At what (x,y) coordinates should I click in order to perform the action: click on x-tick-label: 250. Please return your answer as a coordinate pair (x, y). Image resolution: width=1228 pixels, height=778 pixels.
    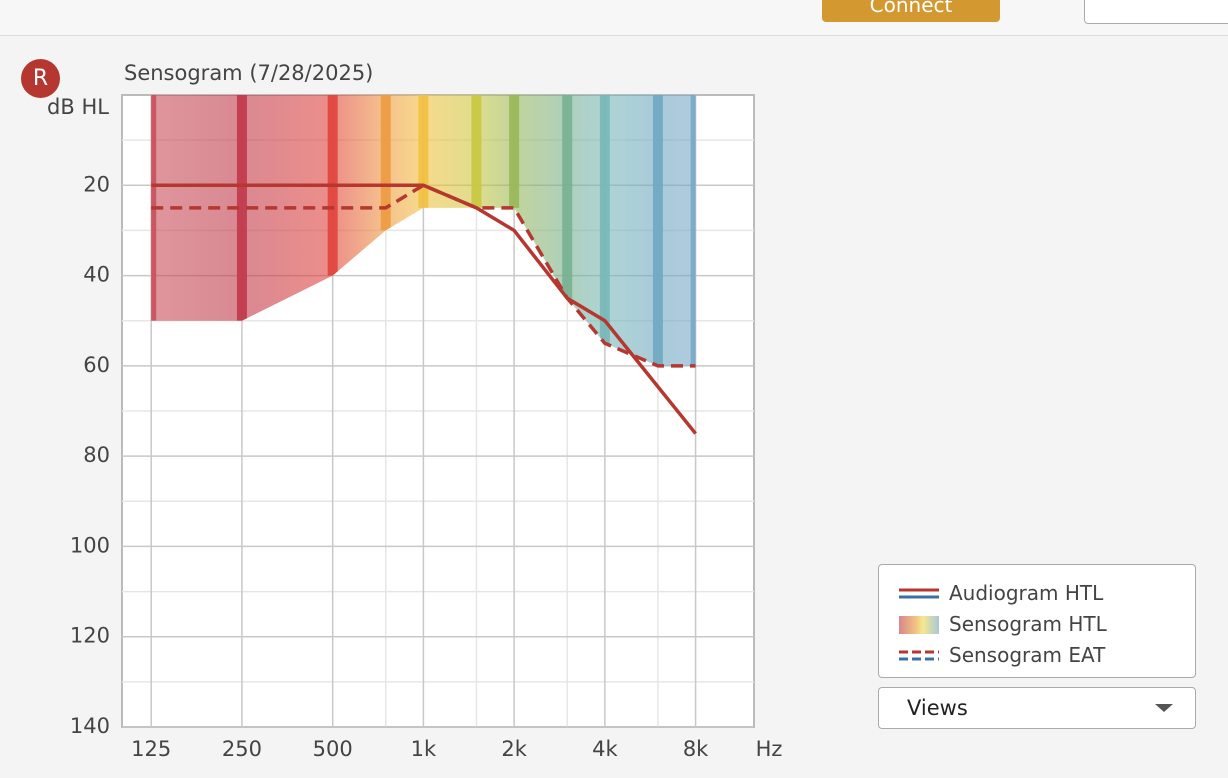
    Looking at the image, I should click on (242, 749).